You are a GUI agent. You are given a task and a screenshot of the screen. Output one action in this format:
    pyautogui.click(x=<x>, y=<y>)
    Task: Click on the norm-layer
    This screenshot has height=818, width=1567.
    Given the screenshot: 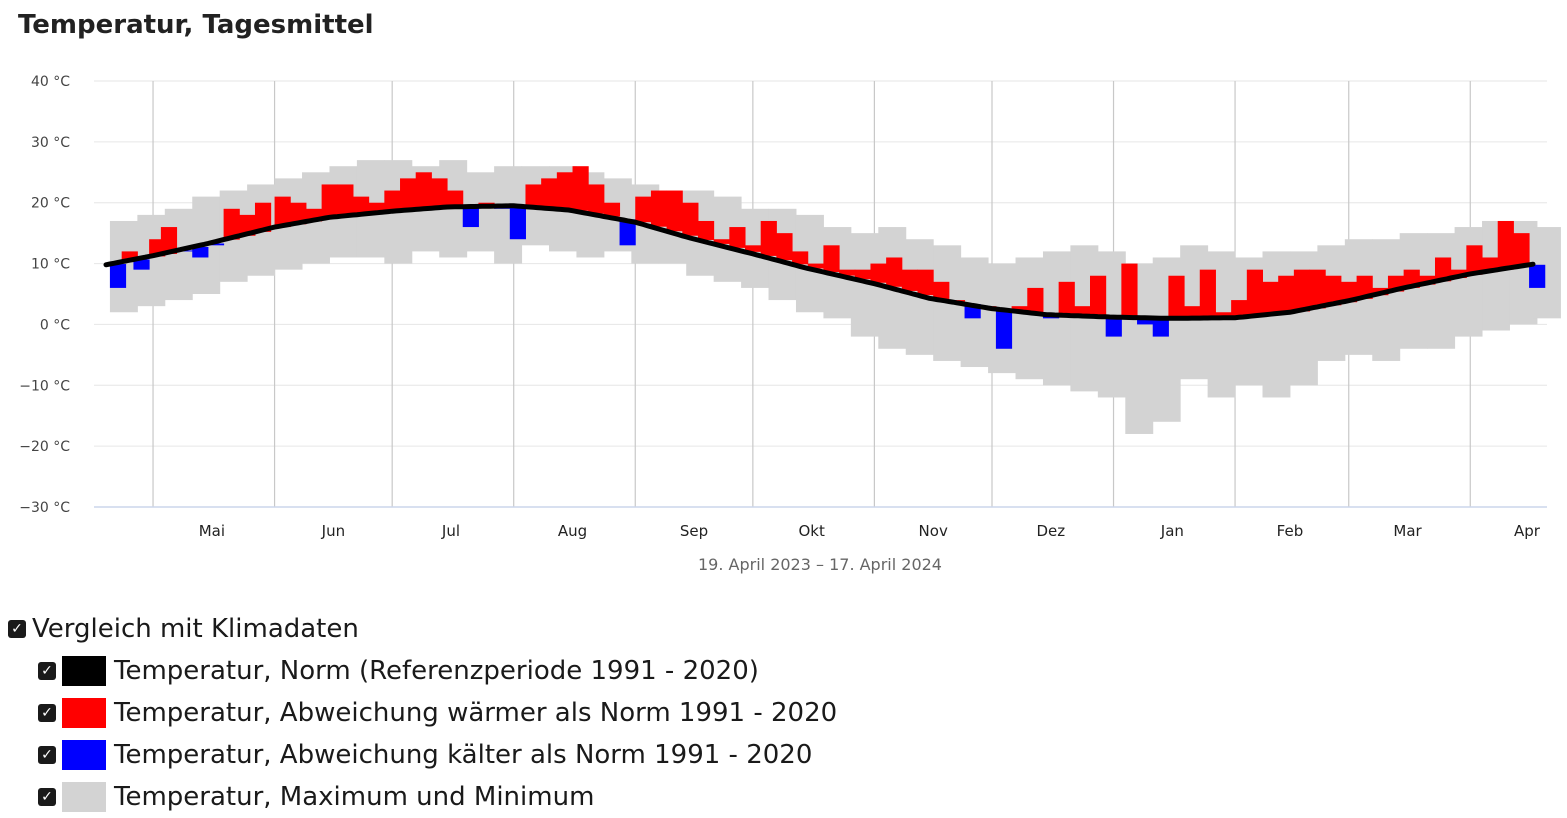 What is the action you would take?
    pyautogui.click(x=819, y=262)
    